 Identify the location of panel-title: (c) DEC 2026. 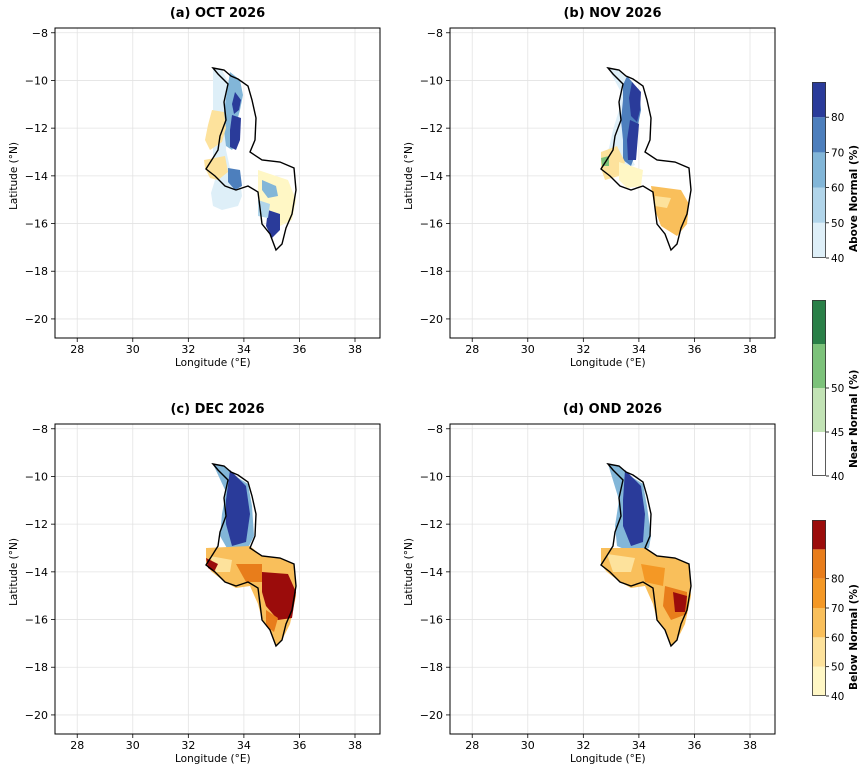
(217, 409).